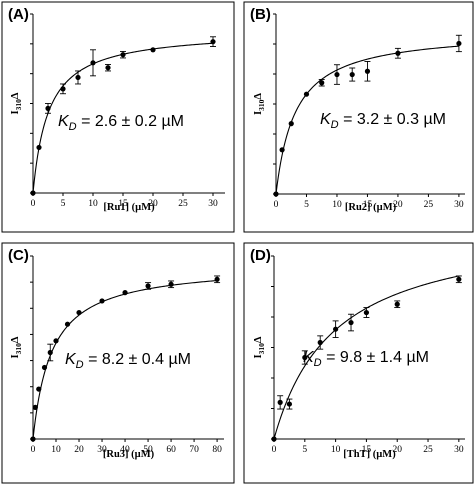  I want to click on x-axis-label: [Ru3] (µM), so click(129, 454).